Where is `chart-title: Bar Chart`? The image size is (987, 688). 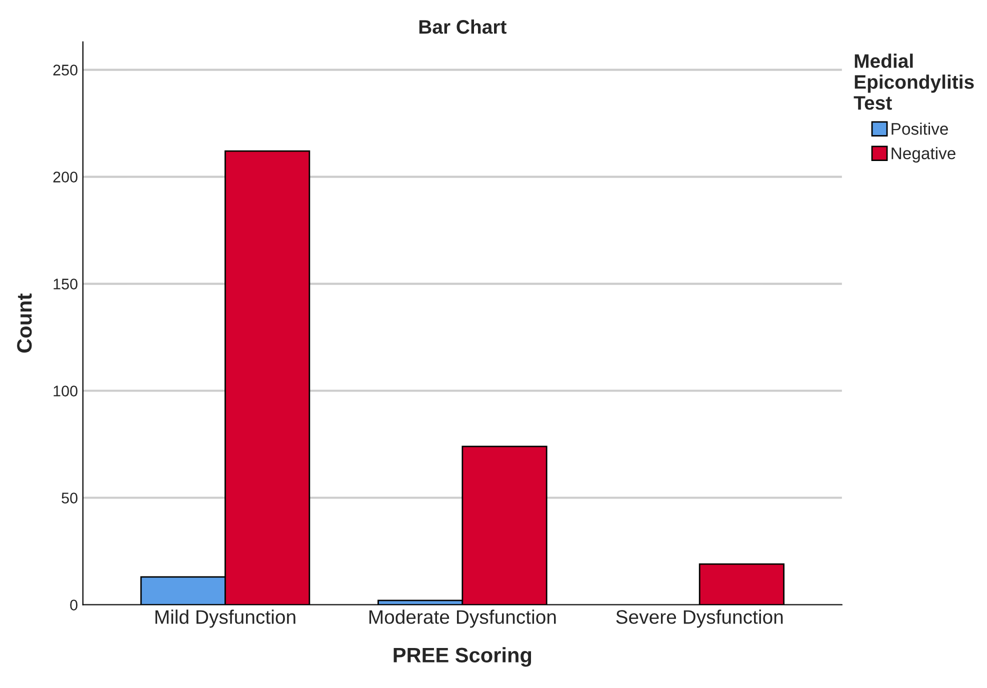 chart-title: Bar Chart is located at coordinates (462, 27).